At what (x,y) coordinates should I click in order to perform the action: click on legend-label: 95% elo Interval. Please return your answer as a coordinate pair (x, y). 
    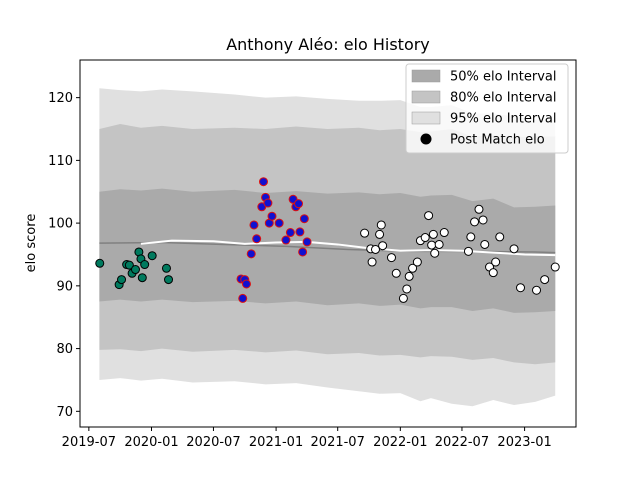
    Looking at the image, I should click on (503, 119).